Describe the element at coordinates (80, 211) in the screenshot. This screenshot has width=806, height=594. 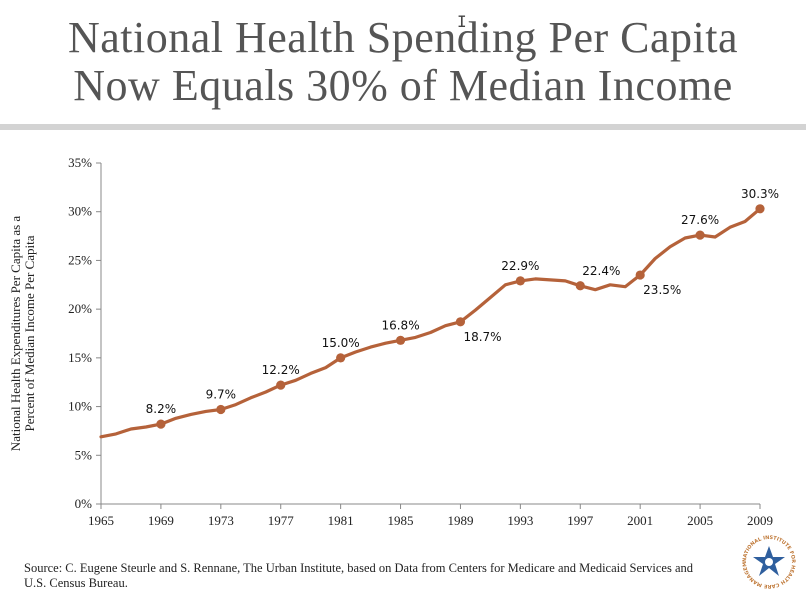
I see `y-tick-label: 30%` at that location.